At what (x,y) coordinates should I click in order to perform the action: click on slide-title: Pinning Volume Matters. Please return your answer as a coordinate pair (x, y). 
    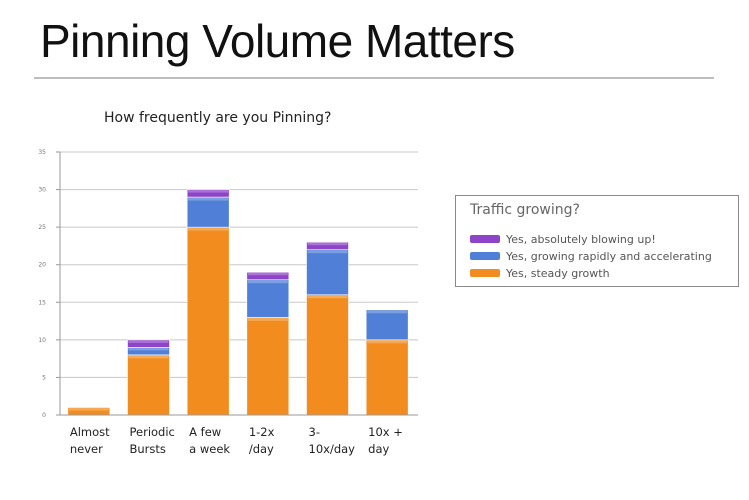
    Looking at the image, I should click on (277, 41).